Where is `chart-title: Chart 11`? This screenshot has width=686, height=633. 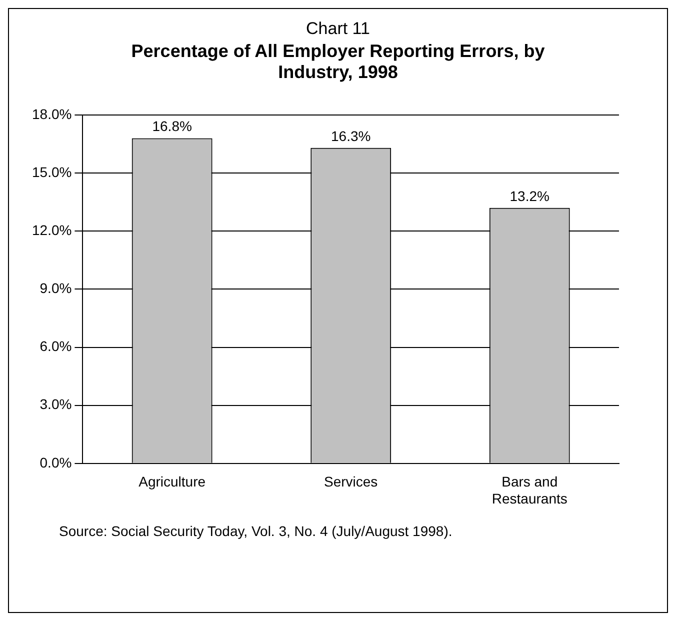
chart-title: Chart 11 is located at coordinates (338, 29).